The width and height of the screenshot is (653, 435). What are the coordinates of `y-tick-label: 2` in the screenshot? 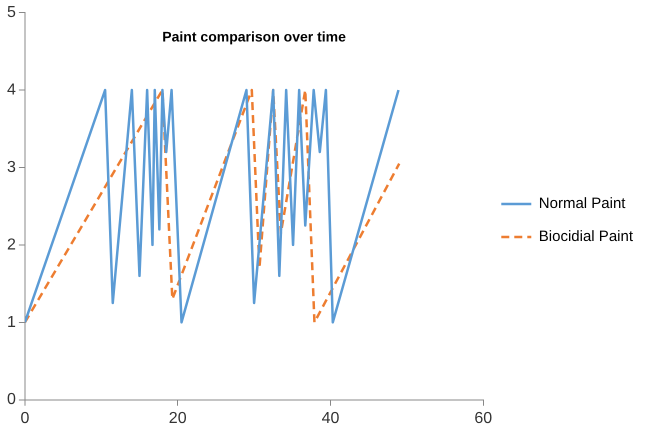 It's located at (11, 245).